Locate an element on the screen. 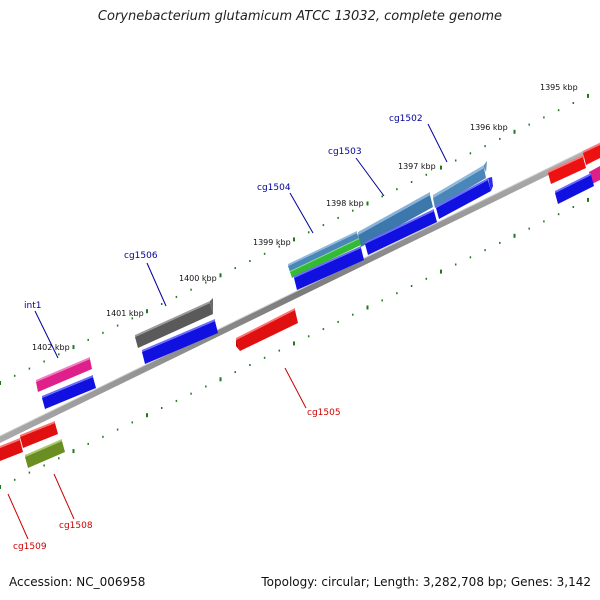 The height and width of the screenshot is (600, 600). kbp-label-1400: 1400 kbp is located at coordinates (198, 278).